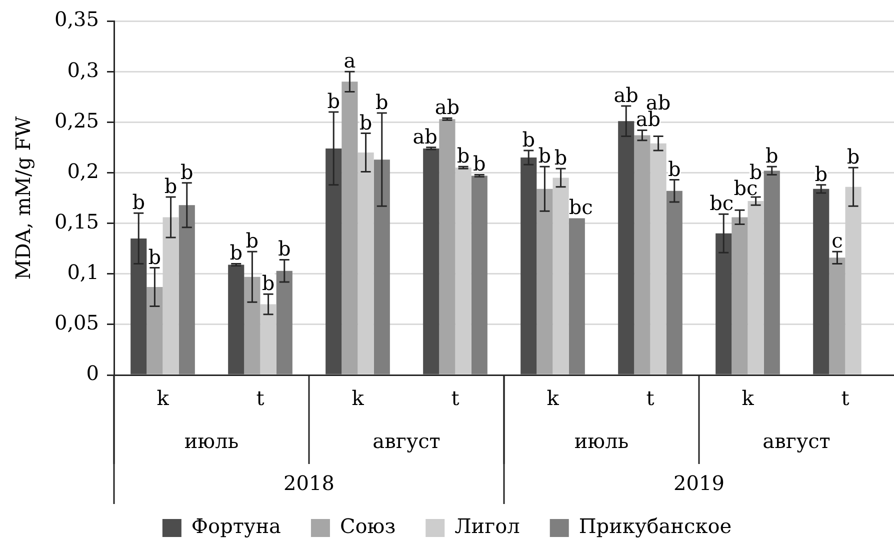 This screenshot has height=541, width=894. I want to click on y-tick-label: 0, so click(92, 373).